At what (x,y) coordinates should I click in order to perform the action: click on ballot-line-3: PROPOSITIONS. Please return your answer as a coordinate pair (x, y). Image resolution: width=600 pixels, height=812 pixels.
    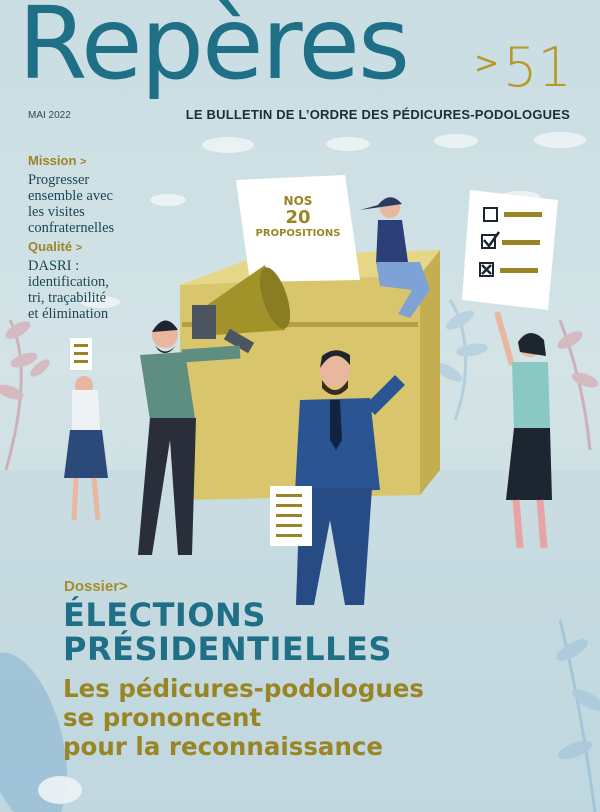
    Looking at the image, I should click on (298, 233).